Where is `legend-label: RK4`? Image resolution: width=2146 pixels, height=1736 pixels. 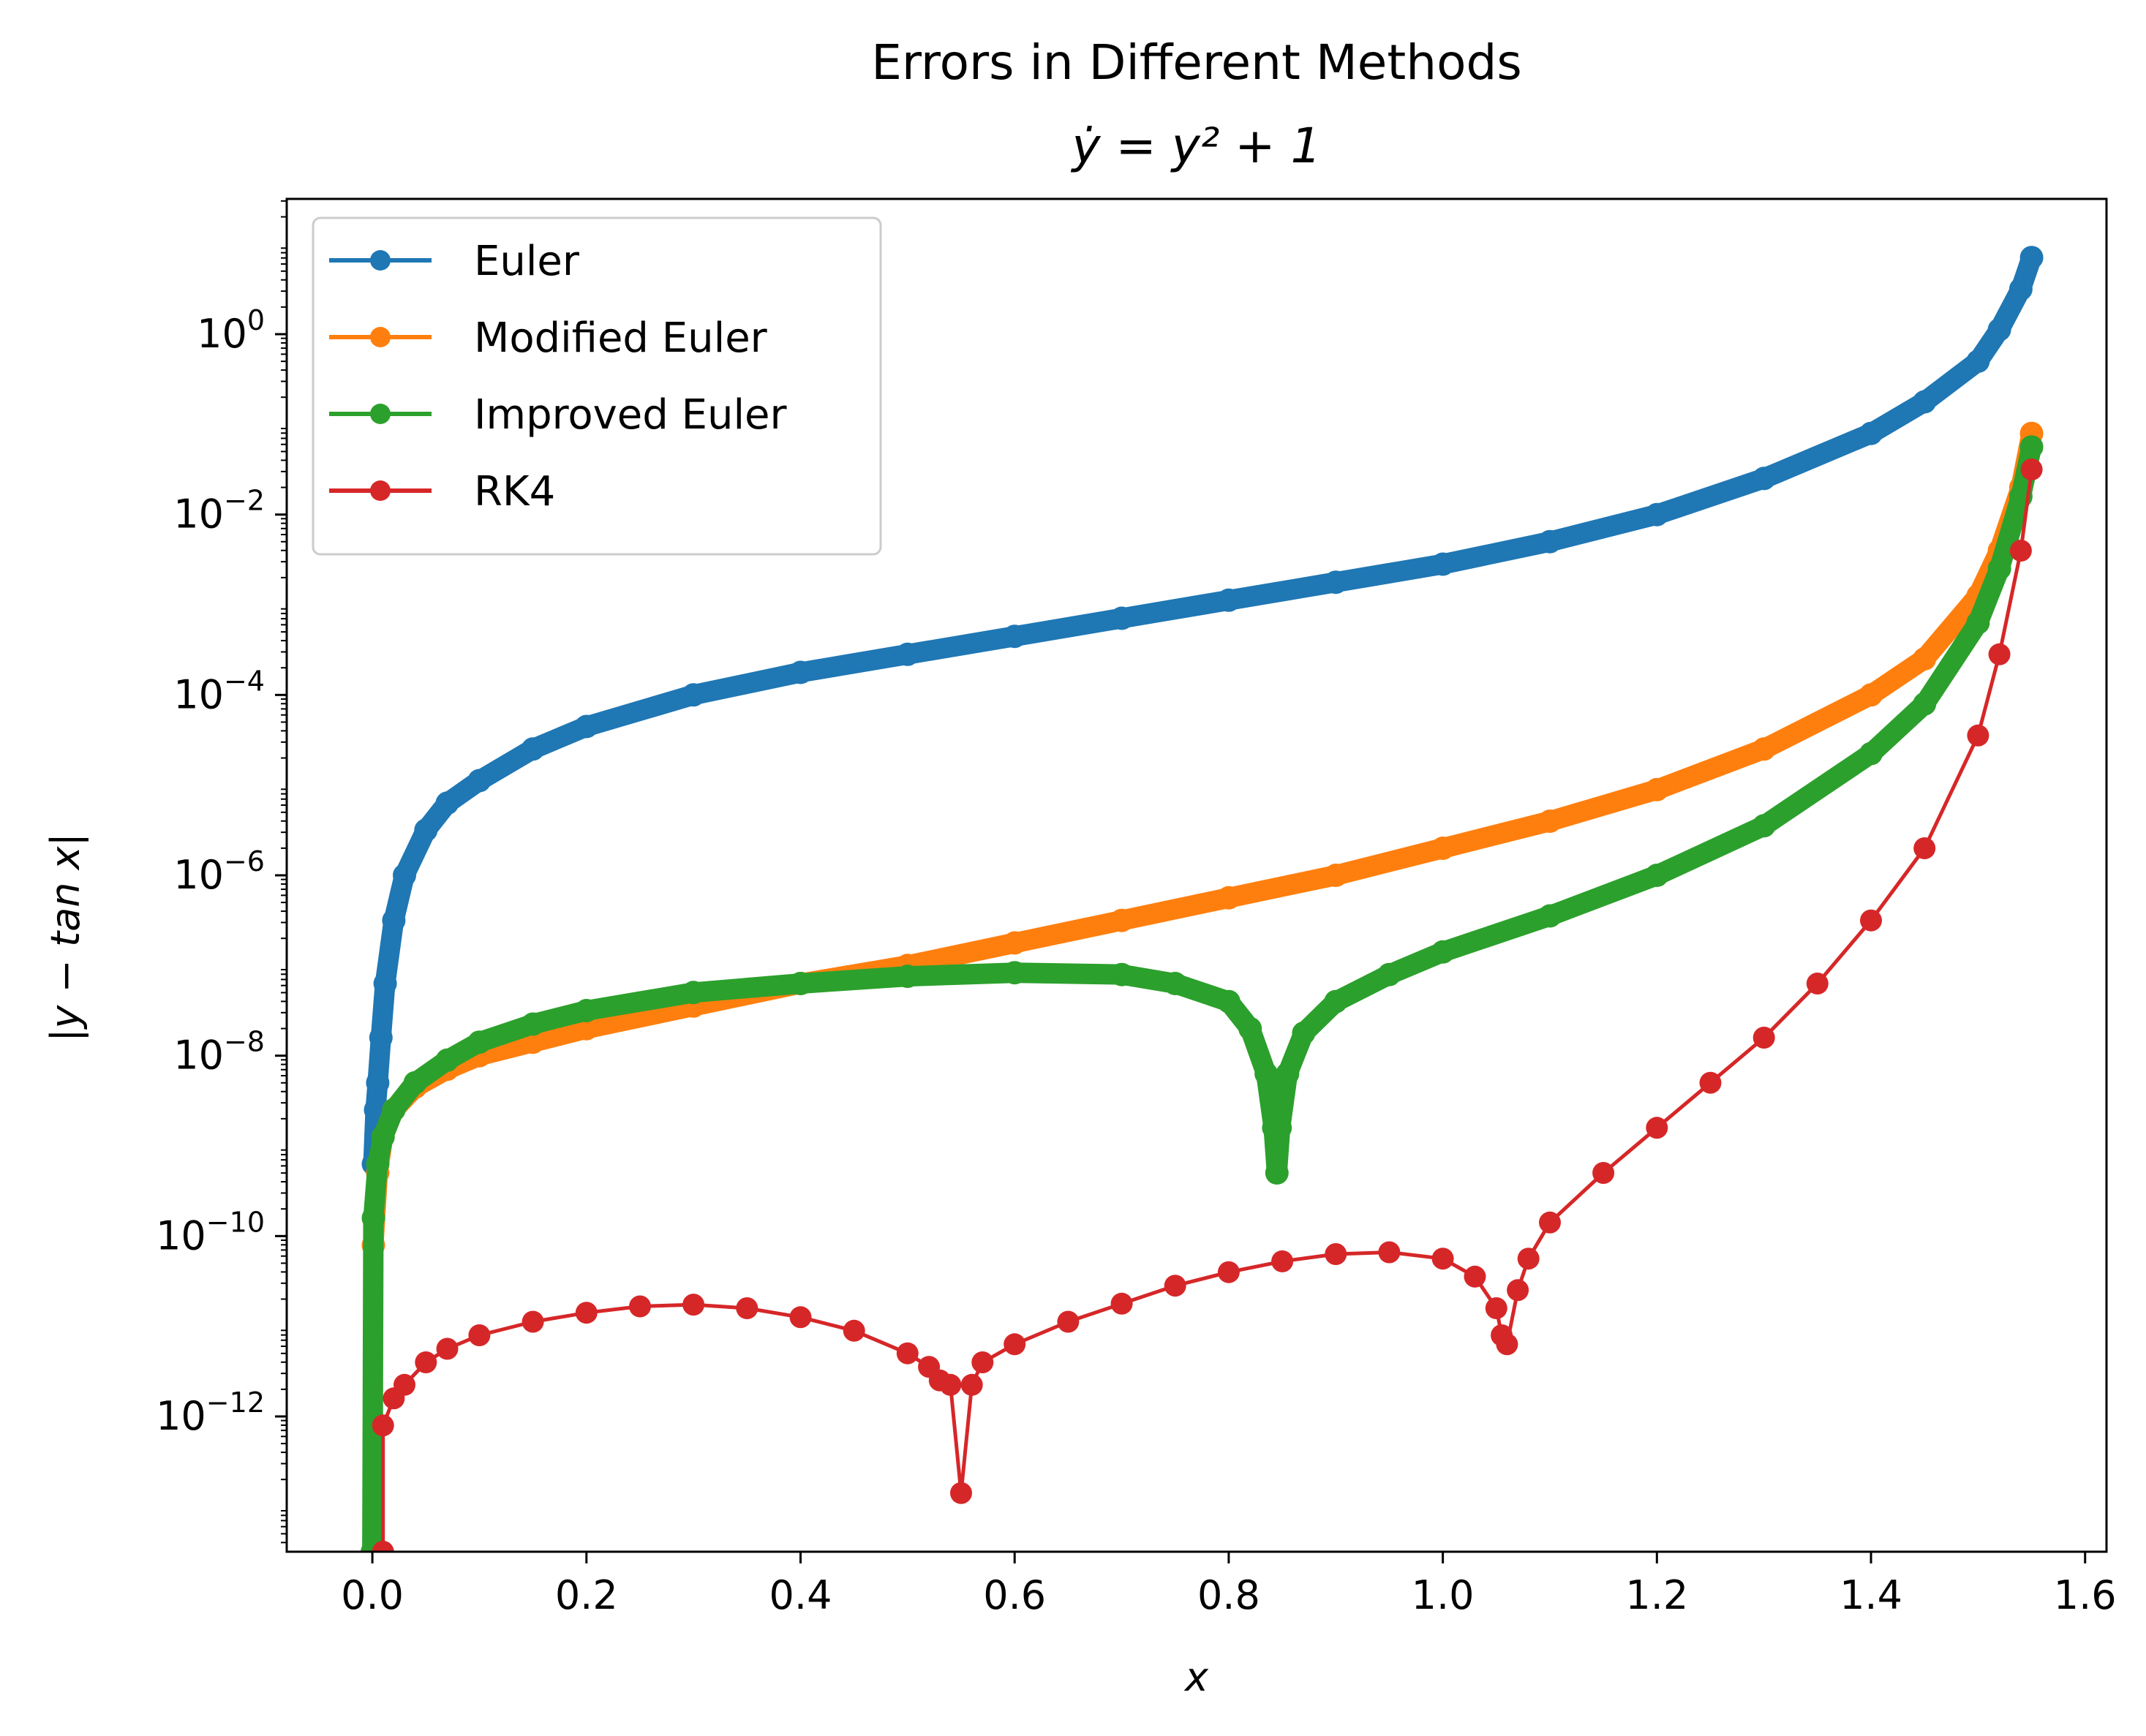
legend-label: RK4 is located at coordinates (514, 492).